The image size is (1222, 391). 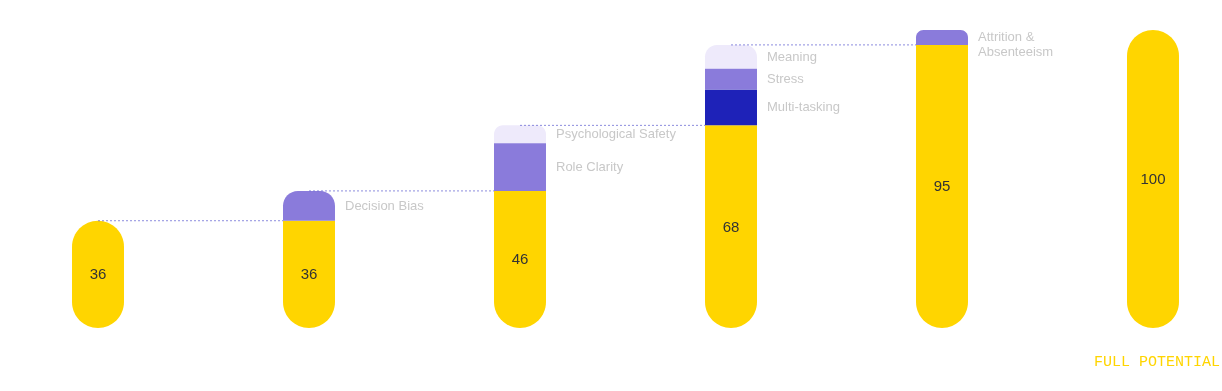 I want to click on data-label: 95, so click(x=942, y=186).